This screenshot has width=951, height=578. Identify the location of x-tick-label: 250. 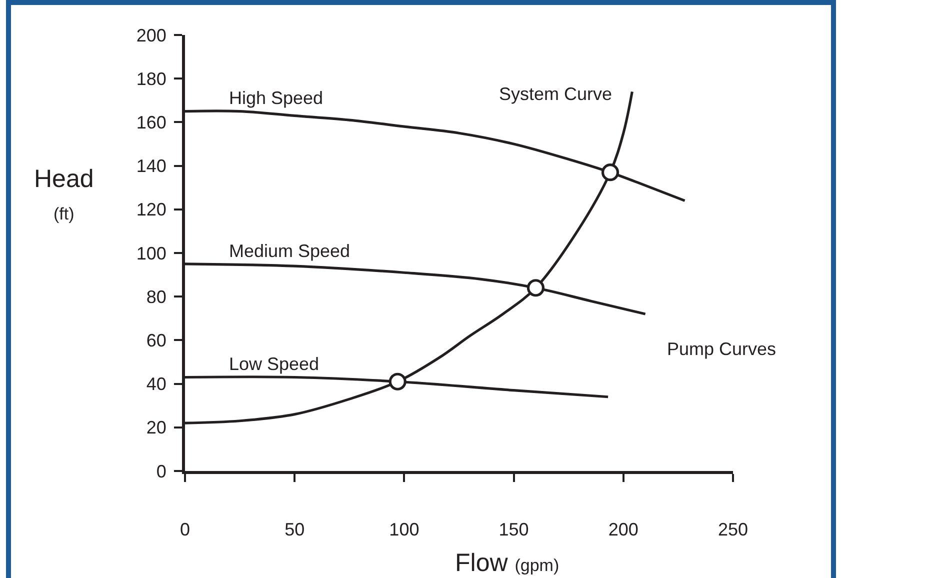
(733, 530).